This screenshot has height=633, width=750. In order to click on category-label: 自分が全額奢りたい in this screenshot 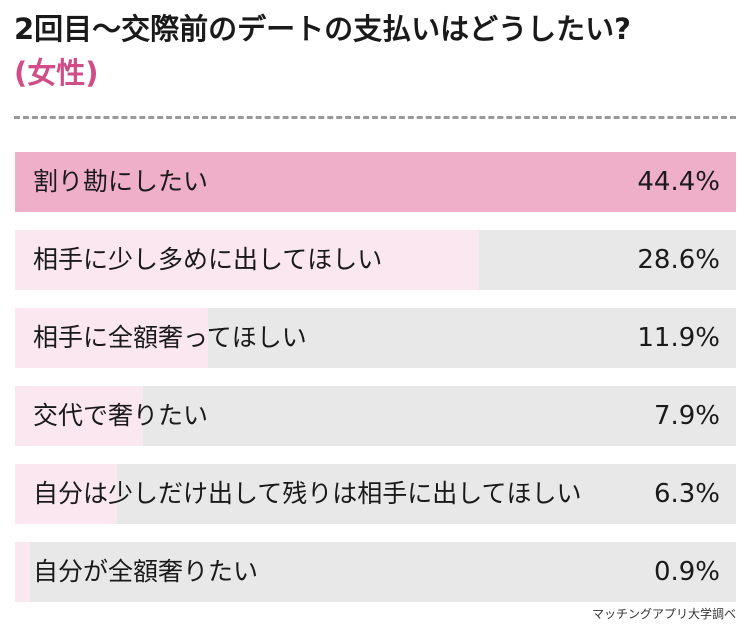, I will do `click(146, 571)`.